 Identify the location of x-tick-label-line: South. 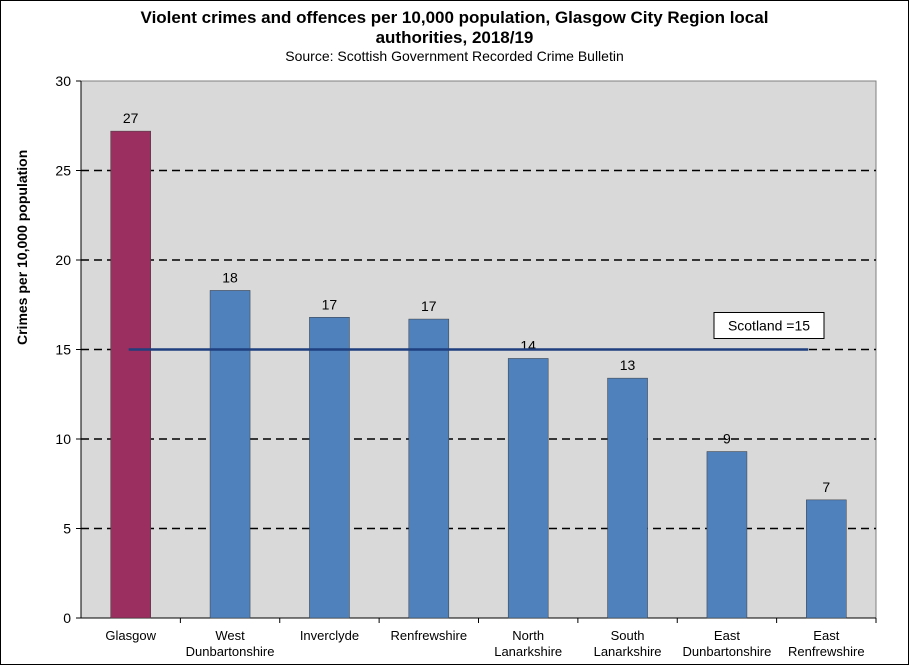
(628, 635).